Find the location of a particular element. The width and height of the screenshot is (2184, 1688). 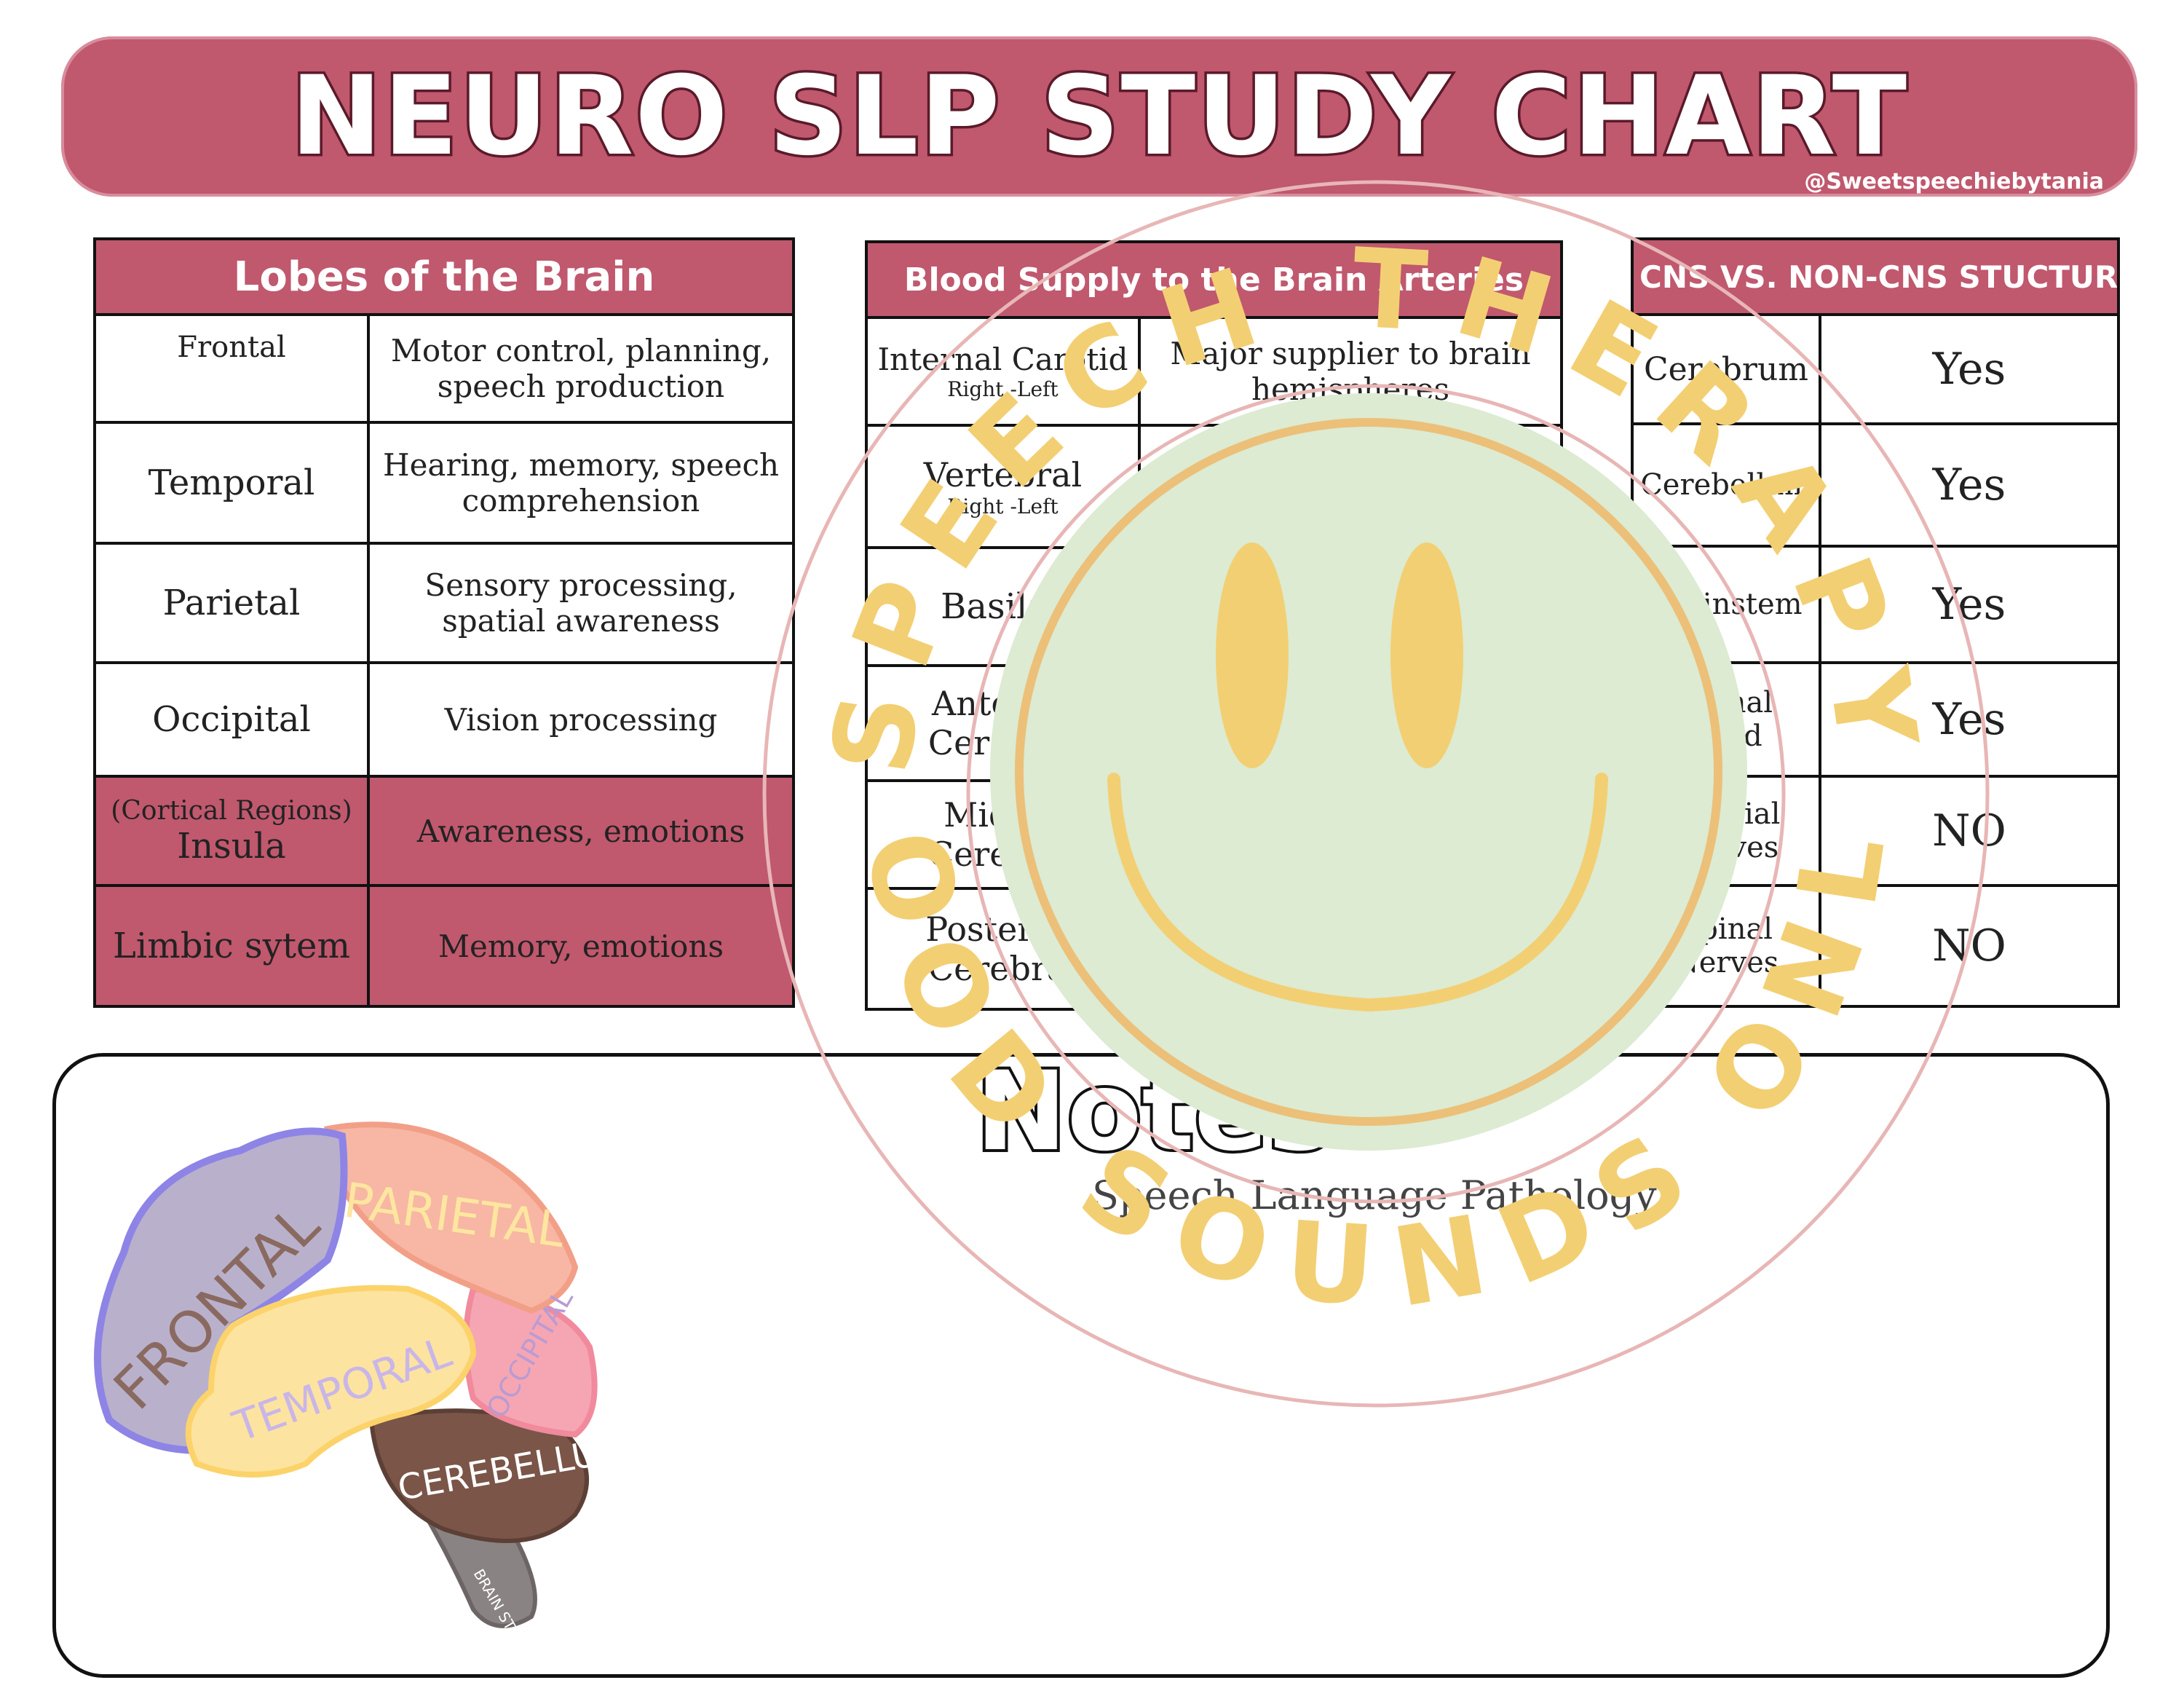

temporal-shape is located at coordinates (331, 1381).